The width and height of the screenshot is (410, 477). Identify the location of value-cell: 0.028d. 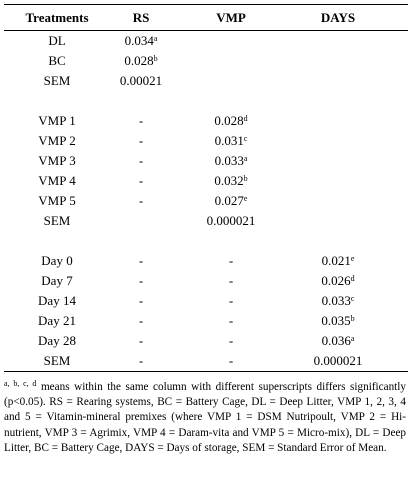
(231, 121).